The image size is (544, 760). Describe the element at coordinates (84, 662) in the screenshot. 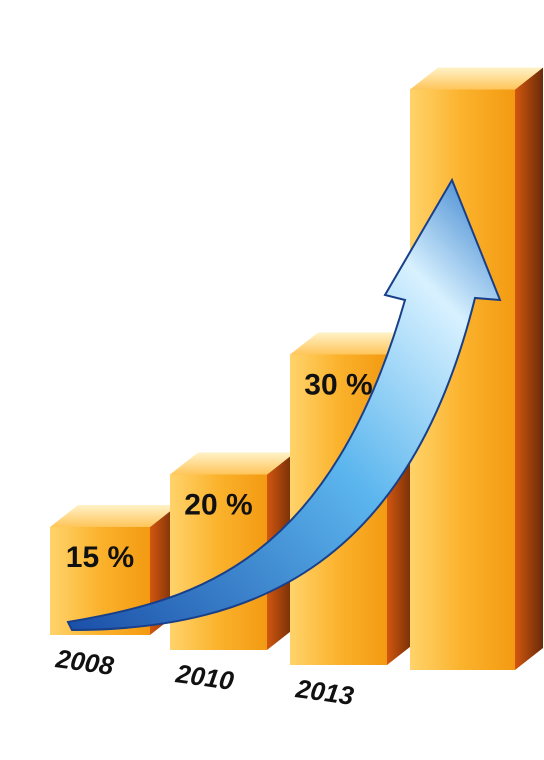

I see `x-tick-label: 2008` at that location.